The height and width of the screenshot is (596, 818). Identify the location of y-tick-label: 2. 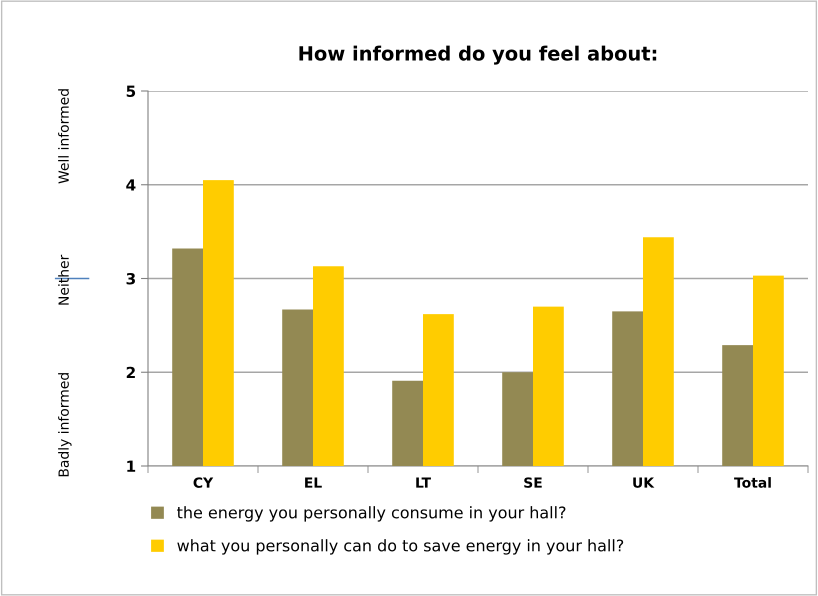
(130, 372).